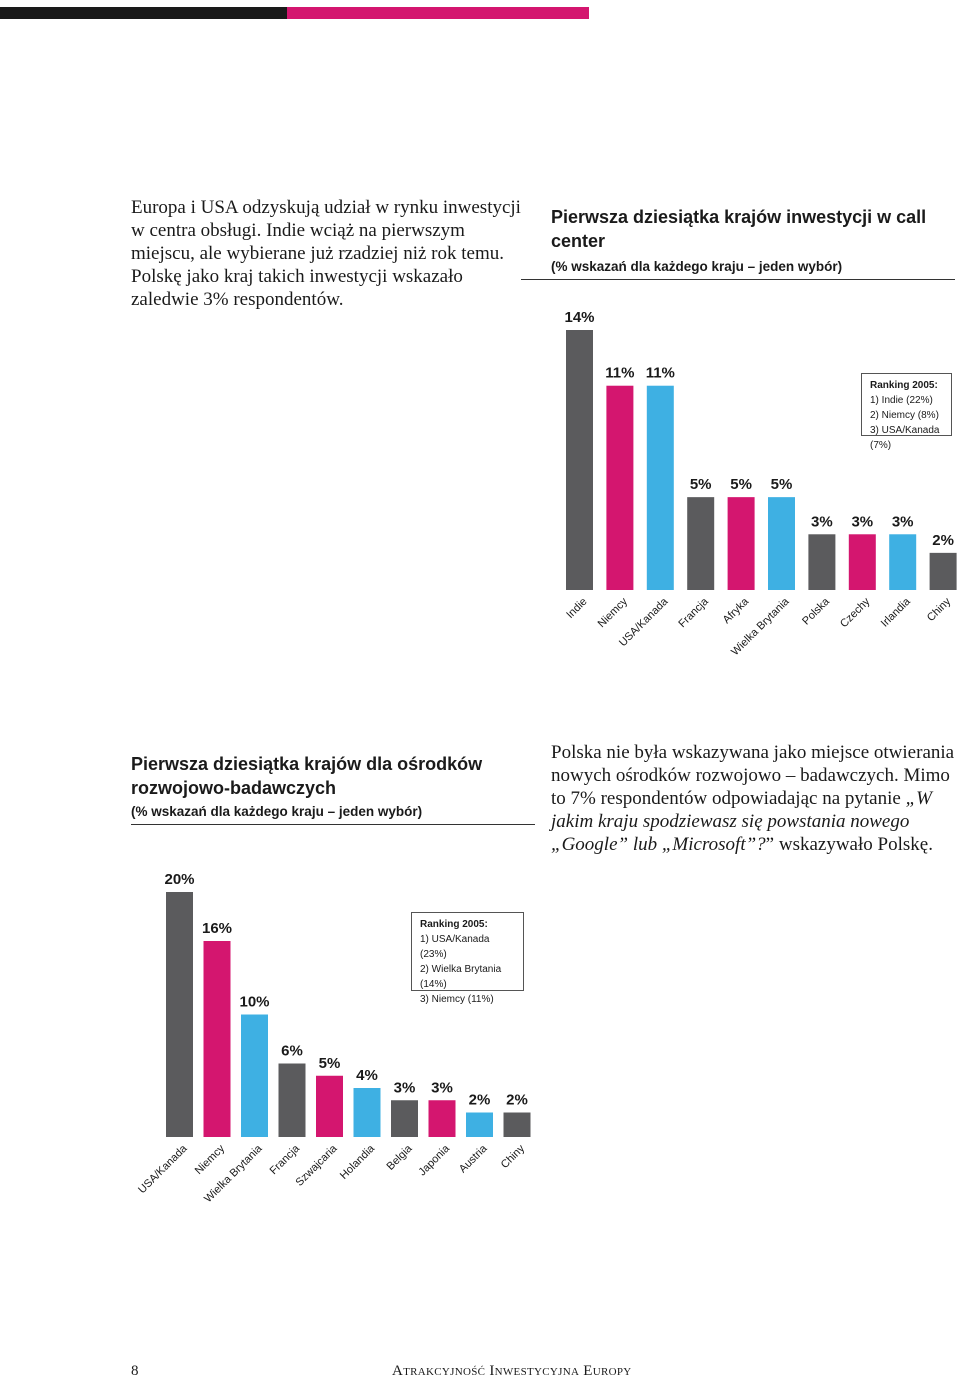 The height and width of the screenshot is (1380, 960). I want to click on chart1-value-label-7: 3%, so click(862, 521).